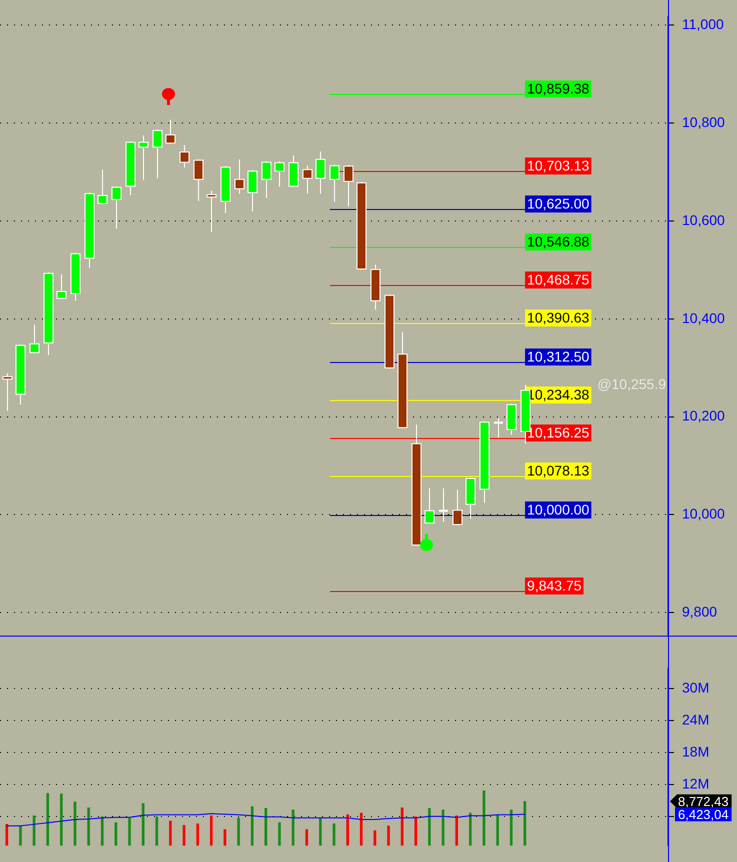 The width and height of the screenshot is (737, 862). I want to click on ref-line-label: 10,468.75, so click(558, 279).